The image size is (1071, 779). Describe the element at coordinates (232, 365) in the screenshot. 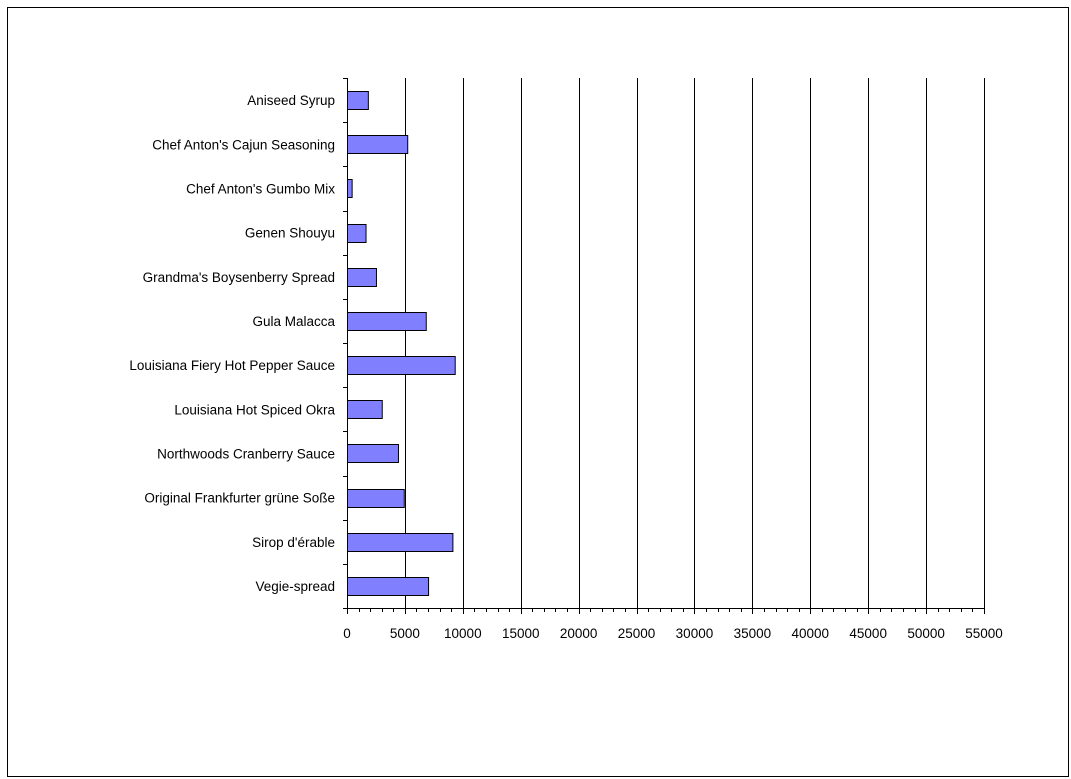

I see `category-label: Louisiana Fiery Hot Pepper Sauce` at that location.